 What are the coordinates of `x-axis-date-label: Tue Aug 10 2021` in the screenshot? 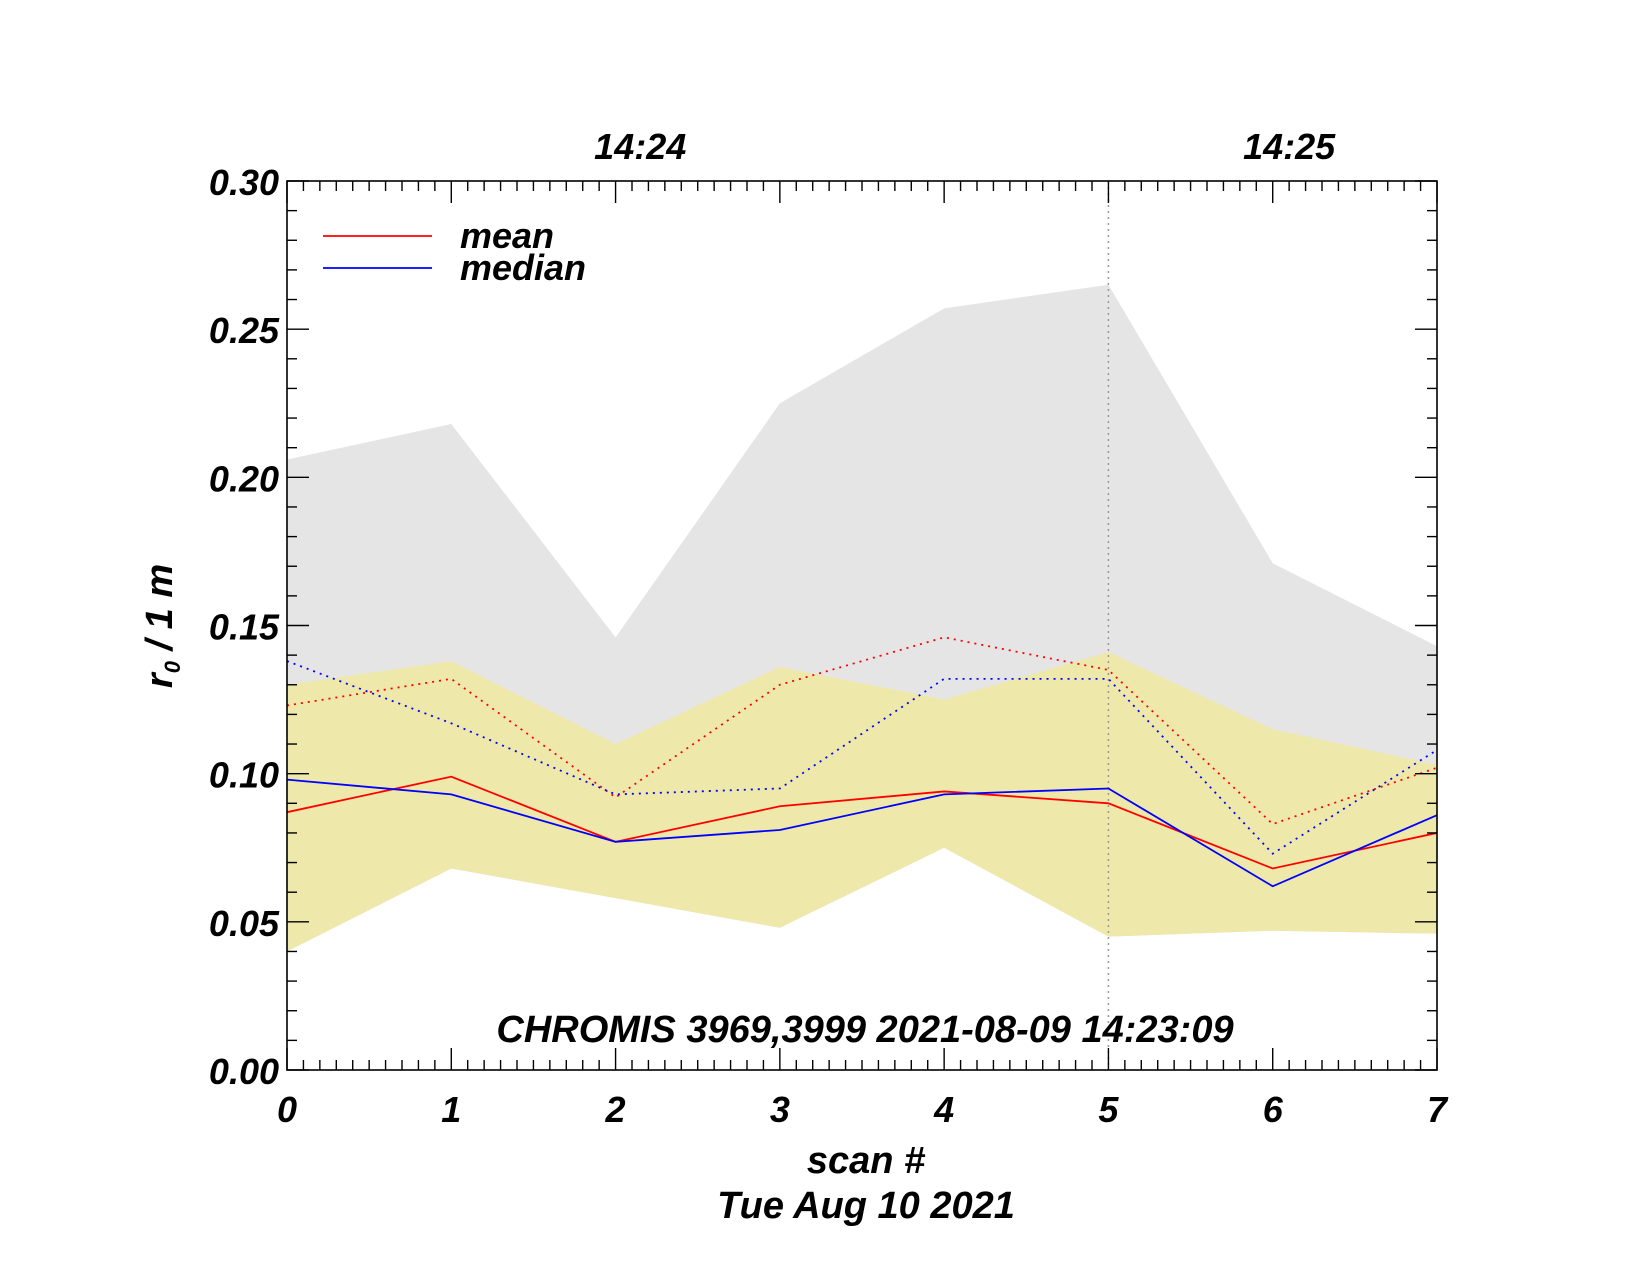 It's located at (866, 1206).